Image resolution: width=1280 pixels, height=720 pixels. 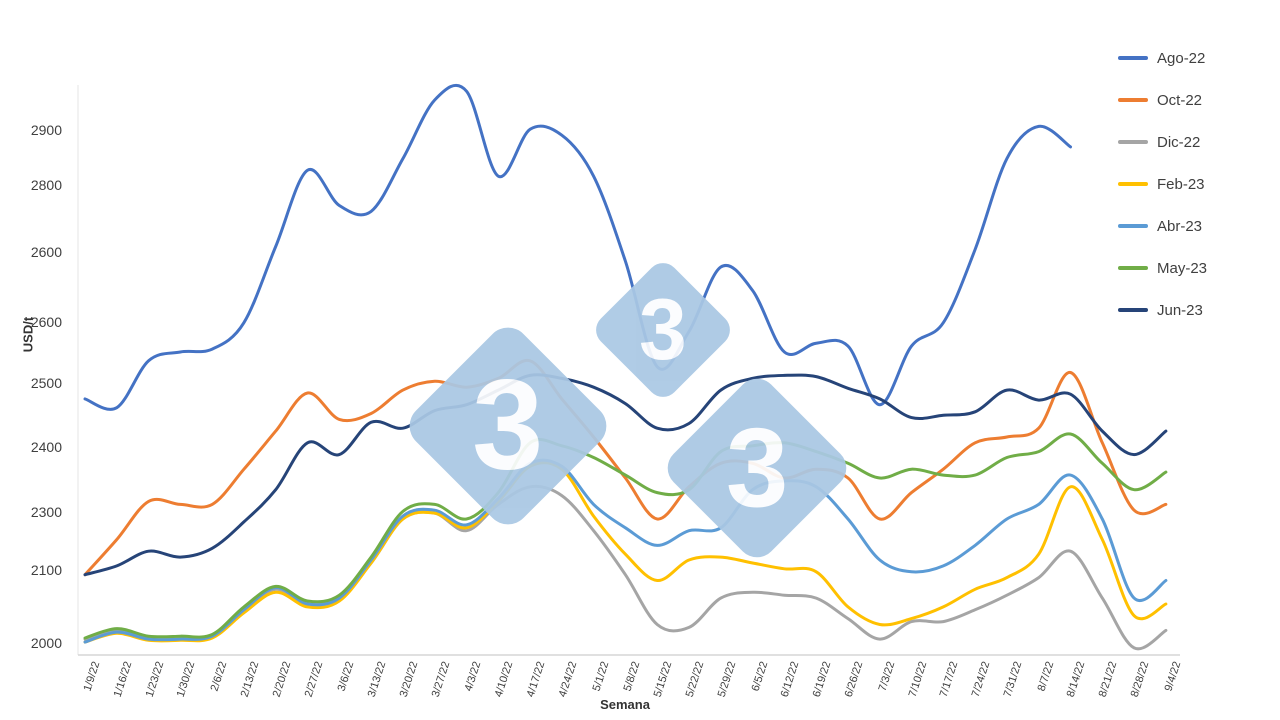 What do you see at coordinates (46, 447) in the screenshot?
I see `y-axis-tick: 2400` at bounding box center [46, 447].